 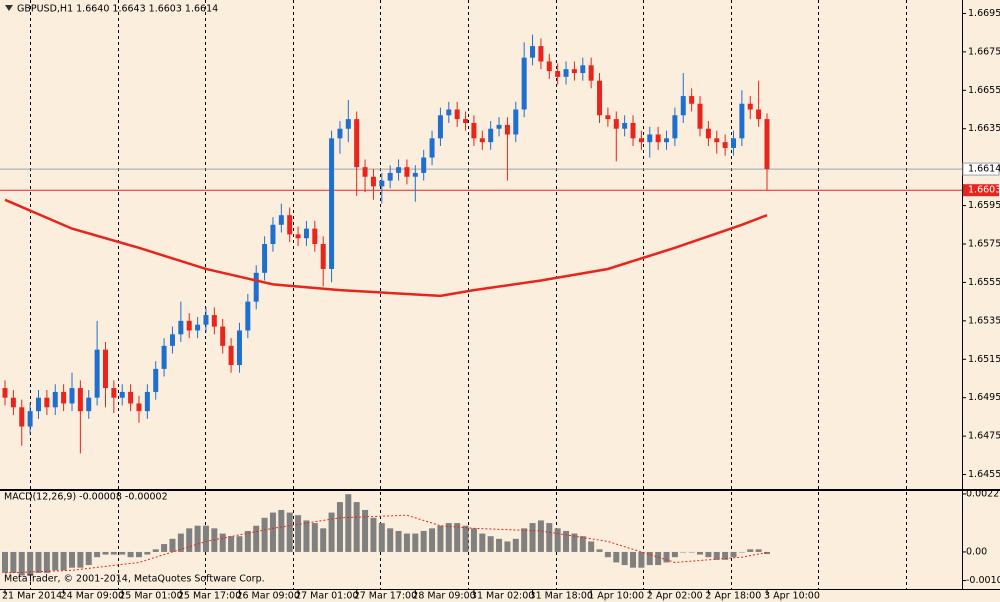 I want to click on x-tick-label: 27 Mar 01:00, so click(x=326, y=596).